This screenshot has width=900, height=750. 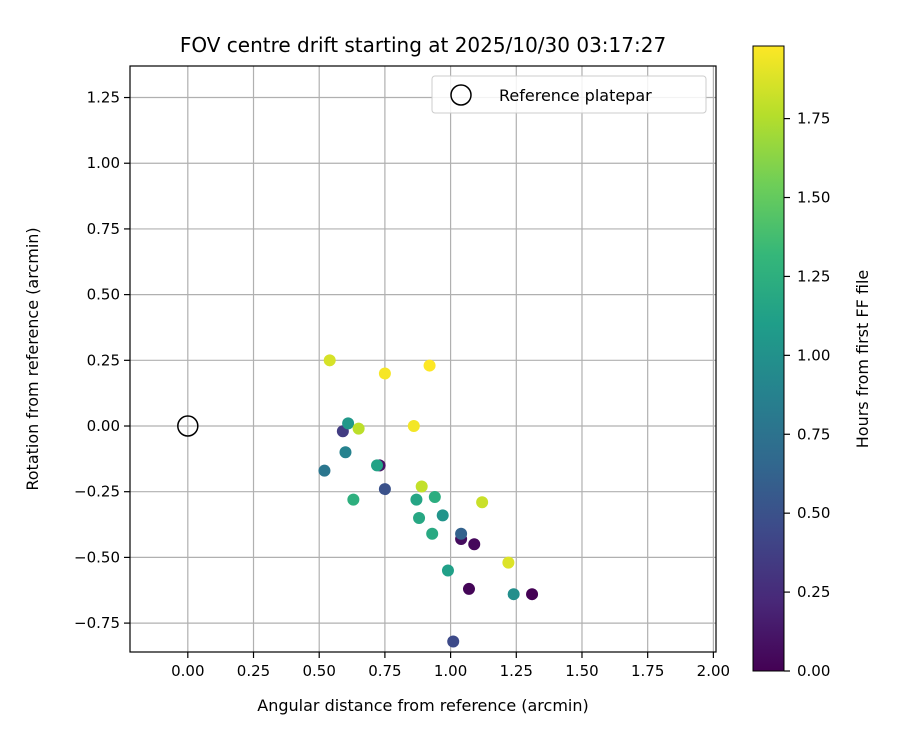 What do you see at coordinates (103, 98) in the screenshot?
I see `y-tick-label: 1.25` at bounding box center [103, 98].